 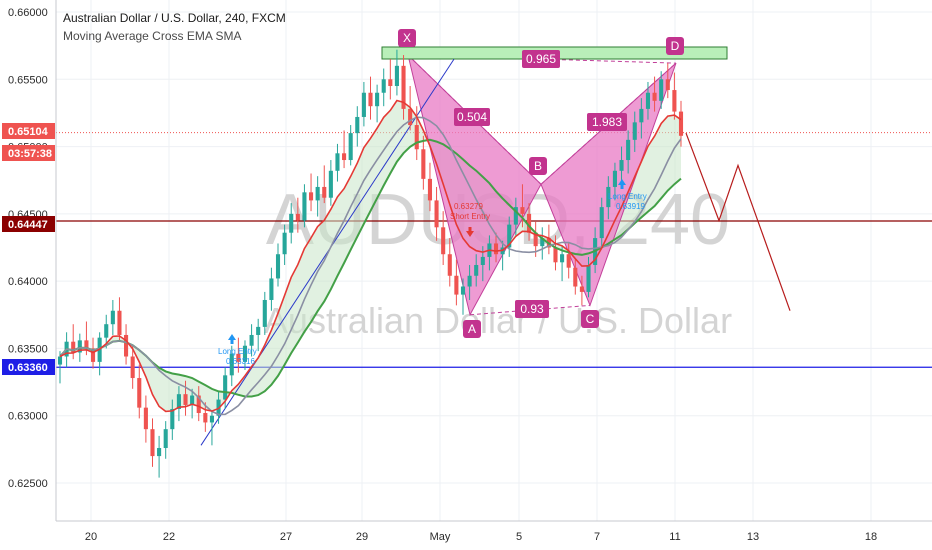 What do you see at coordinates (494, 531) in the screenshot?
I see `time-axis: 20 22 27 29 May 5 7 11 13 18` at bounding box center [494, 531].